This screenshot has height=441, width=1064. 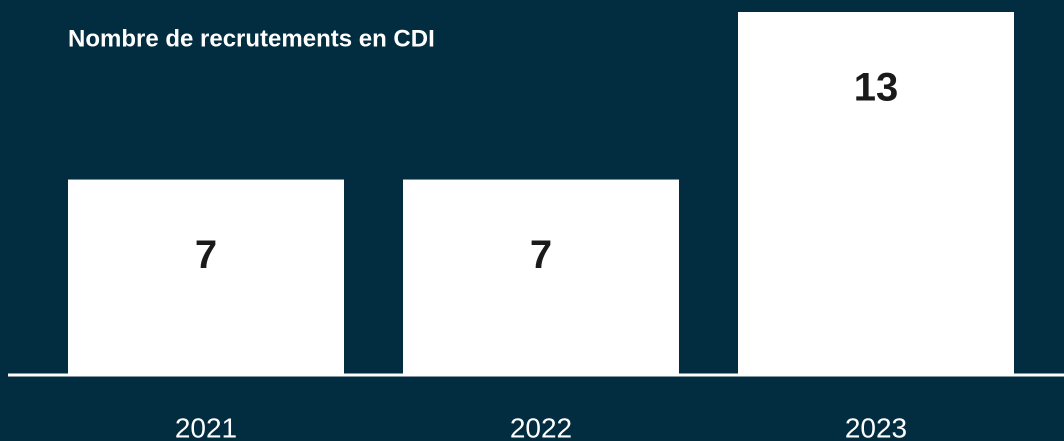 I want to click on x-tick-label: 2023, so click(x=876, y=426).